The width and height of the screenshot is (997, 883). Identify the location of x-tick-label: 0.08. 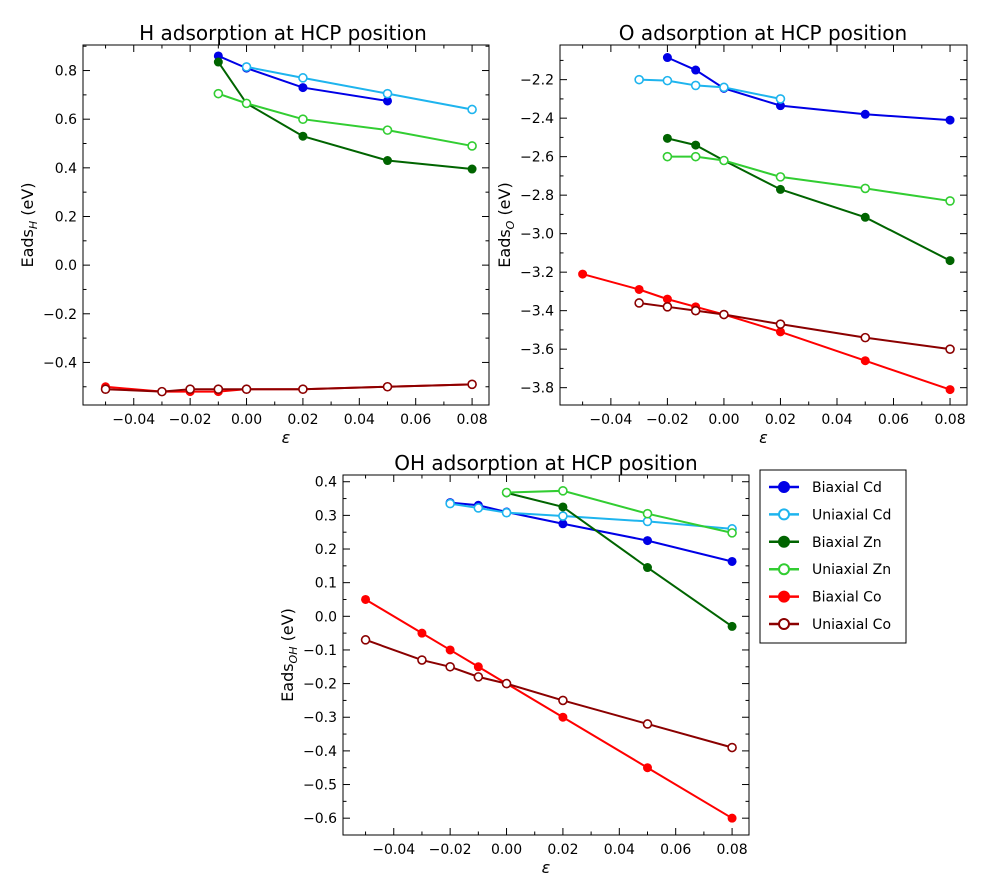
(731, 850).